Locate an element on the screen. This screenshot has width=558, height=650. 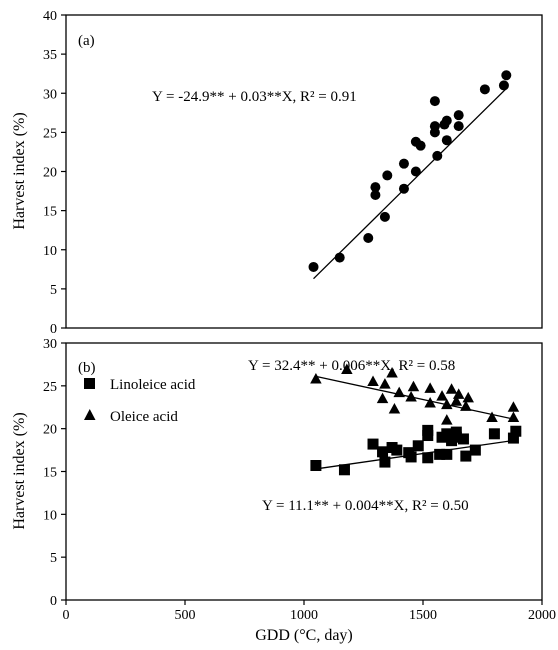
y-tick-label: 35 is located at coordinates (50, 55).